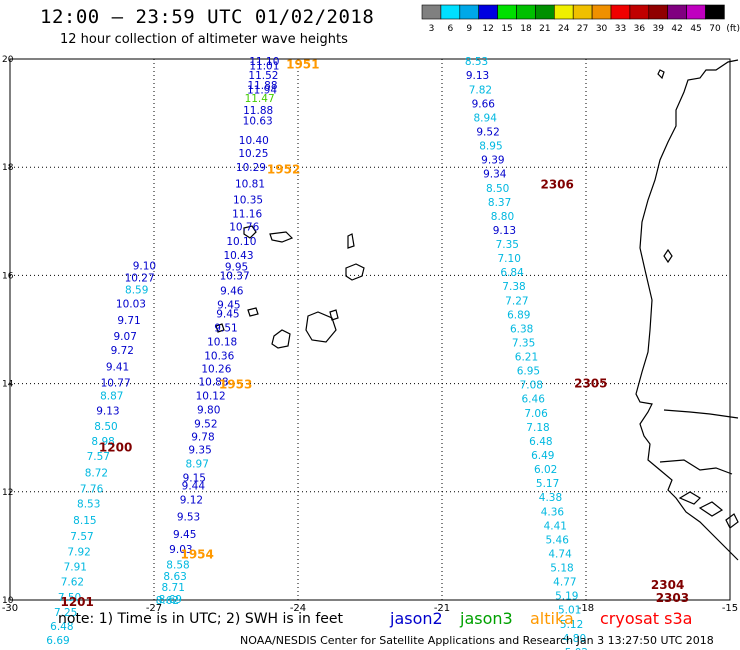 Image resolution: width=740 pixels, height=650 pixels. I want to click on wave-height-label: 9.51, so click(225, 328).